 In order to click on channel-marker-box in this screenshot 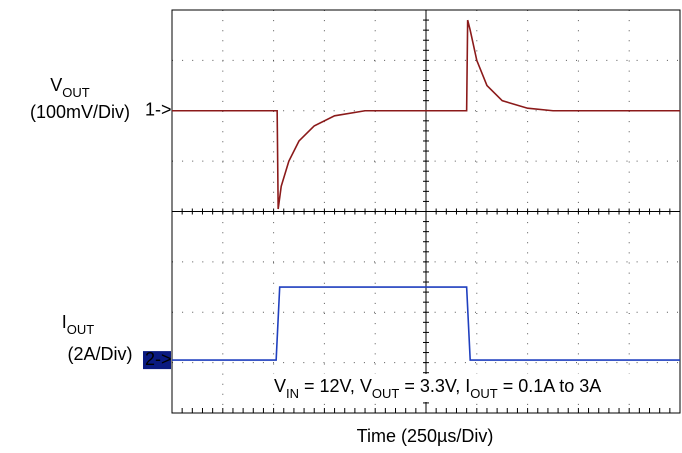, I will do `click(157, 360)`.